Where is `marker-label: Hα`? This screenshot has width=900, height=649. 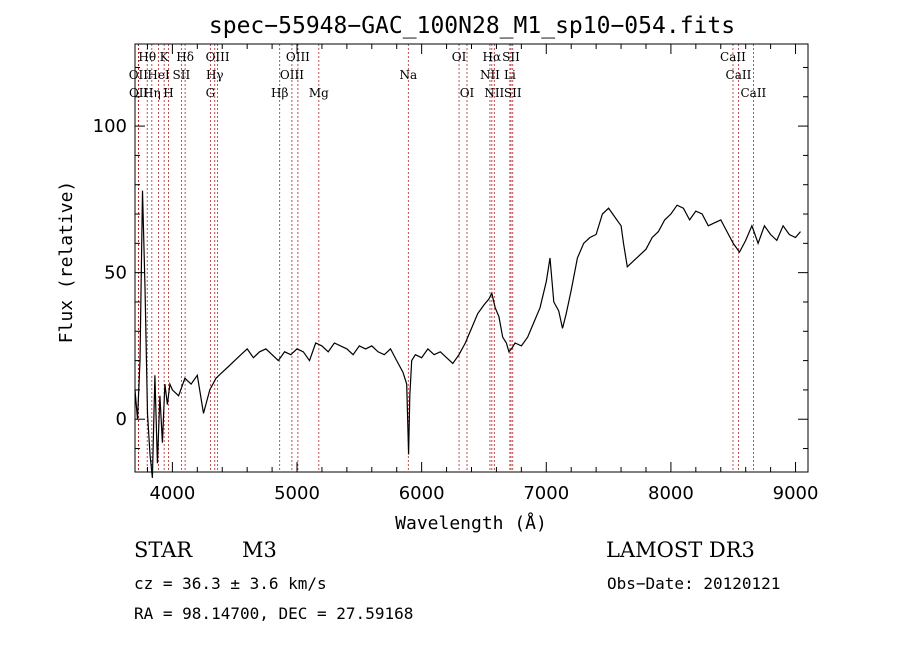 marker-label: Hα is located at coordinates (492, 57).